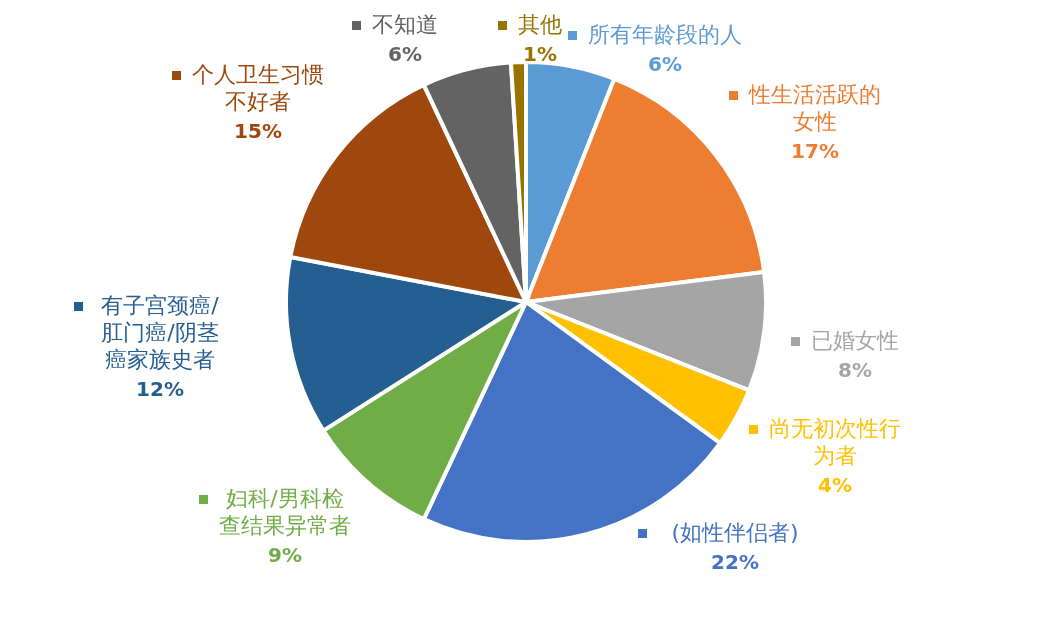 This screenshot has height=618, width=1060. I want to click on legend-label: 不知道, so click(405, 24).